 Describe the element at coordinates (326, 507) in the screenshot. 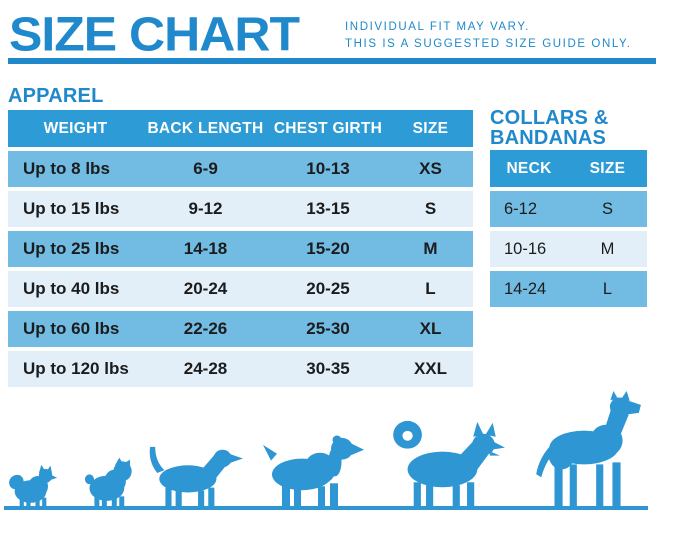

I see `ground-line` at that location.